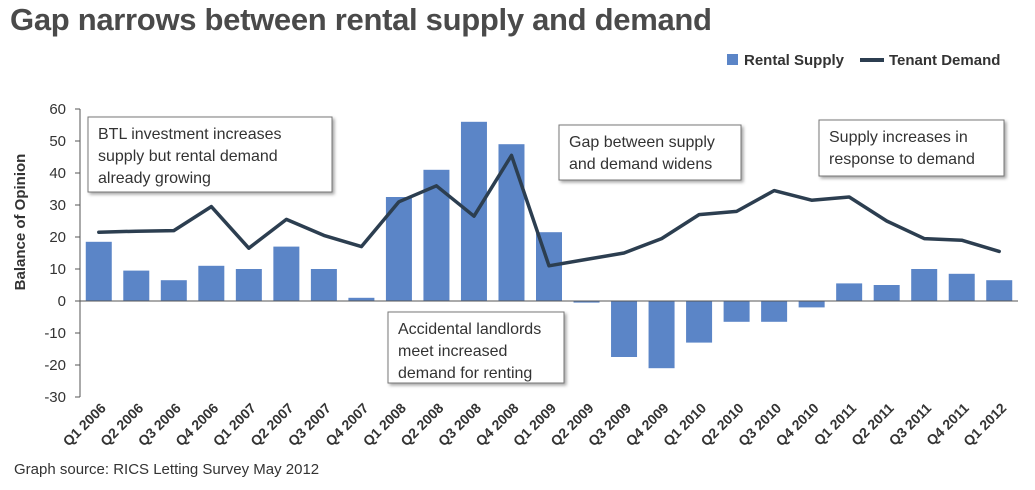 The height and width of the screenshot is (490, 1035). I want to click on annotation-text-line: response to demand, so click(902, 159).